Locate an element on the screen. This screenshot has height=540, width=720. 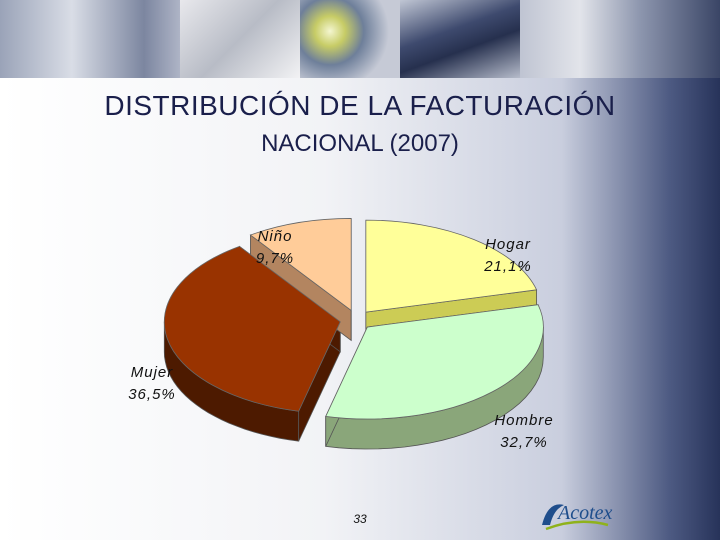
banner-photo-bedding is located at coordinates (240, 39).